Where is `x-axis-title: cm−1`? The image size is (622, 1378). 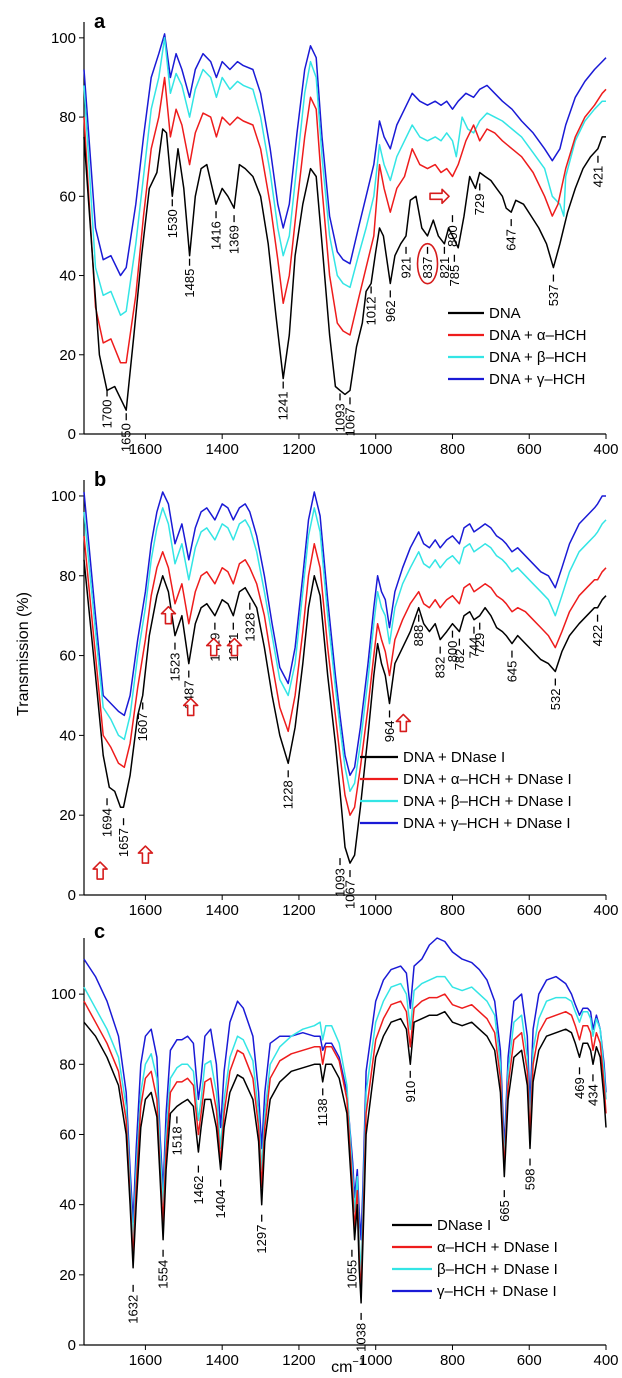
x-axis-title: cm−1 is located at coordinates (348, 1366).